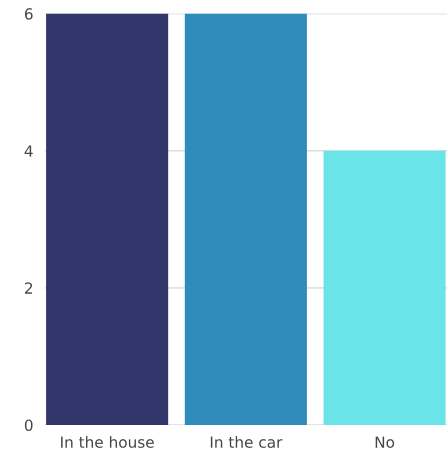 This screenshot has height=456, width=447. What do you see at coordinates (28, 14) in the screenshot?
I see `y-tick-label: 6` at bounding box center [28, 14].